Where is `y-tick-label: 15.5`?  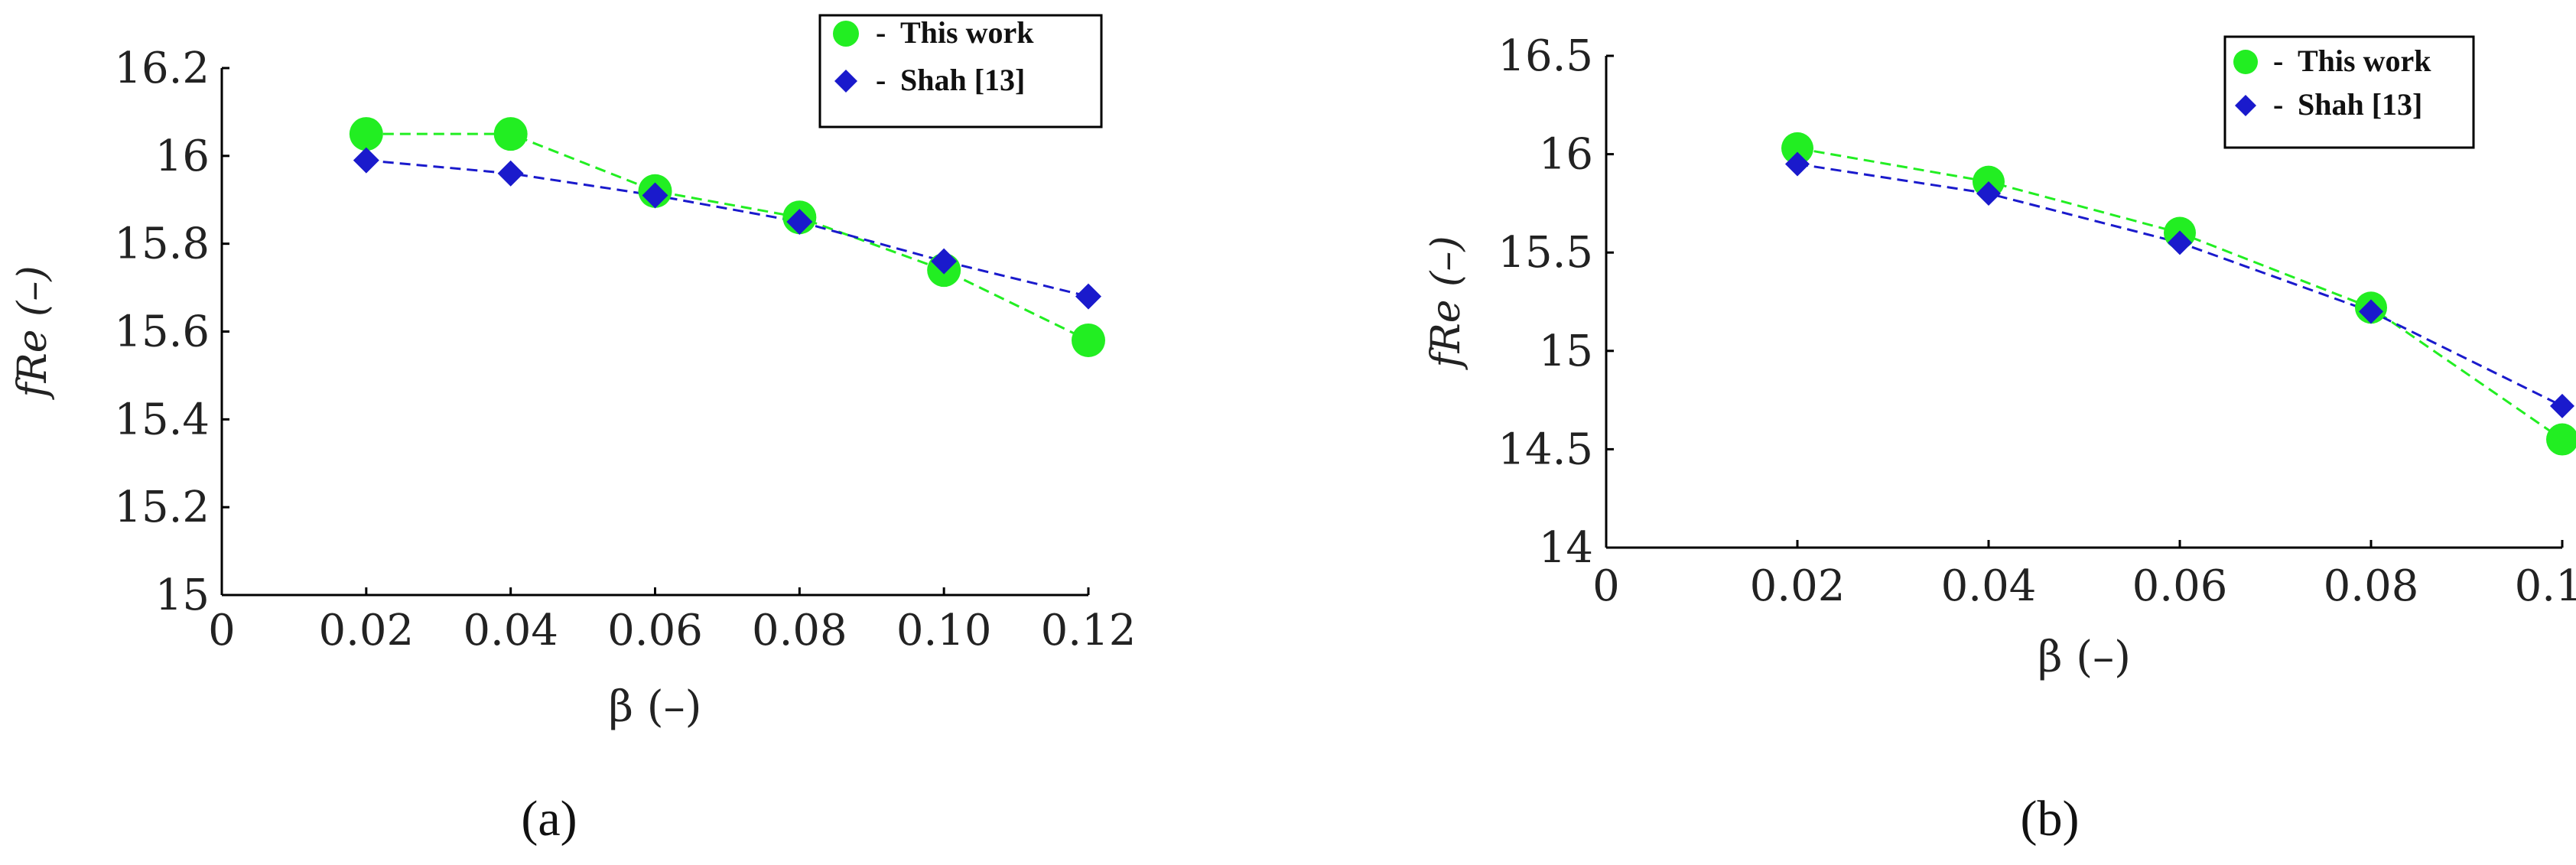
y-tick-label: 15.5 is located at coordinates (1545, 253).